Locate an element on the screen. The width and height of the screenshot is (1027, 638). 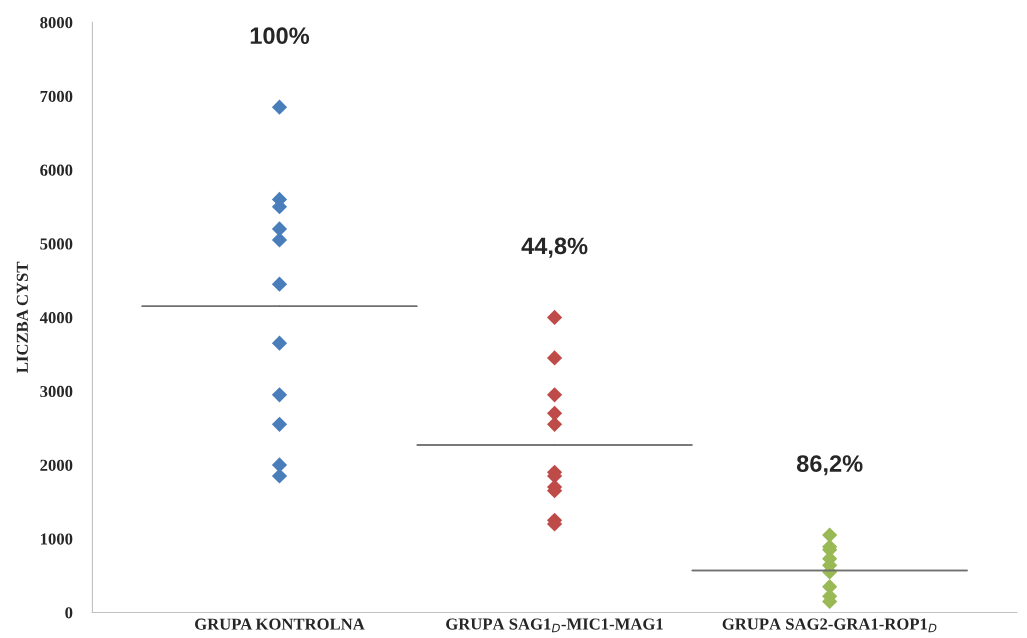
y-tick-label: 2000 is located at coordinates (56, 465).